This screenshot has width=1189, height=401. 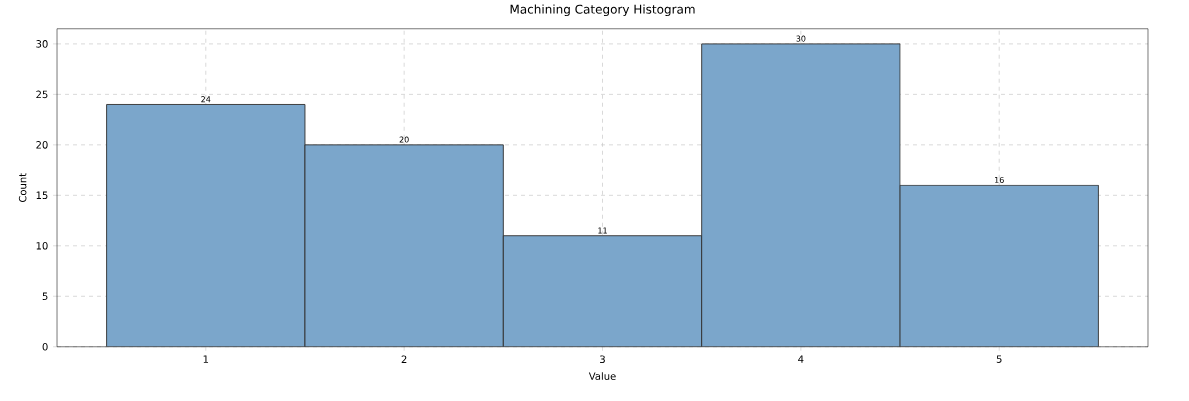 I want to click on y-tick-label: 5, so click(x=45, y=296).